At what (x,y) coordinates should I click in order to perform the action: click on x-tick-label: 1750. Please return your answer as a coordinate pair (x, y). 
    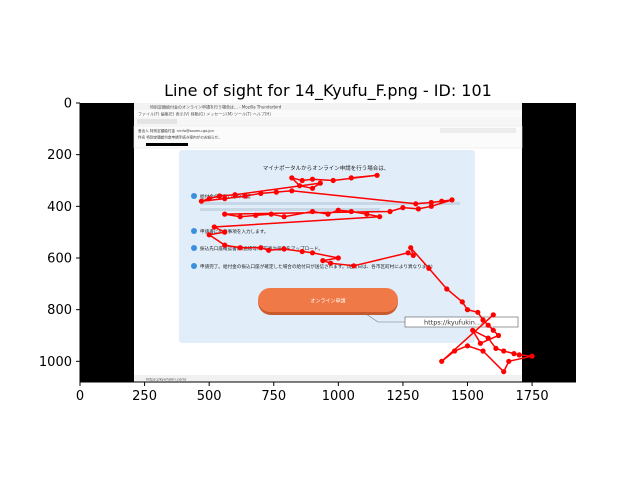
    Looking at the image, I should click on (532, 396).